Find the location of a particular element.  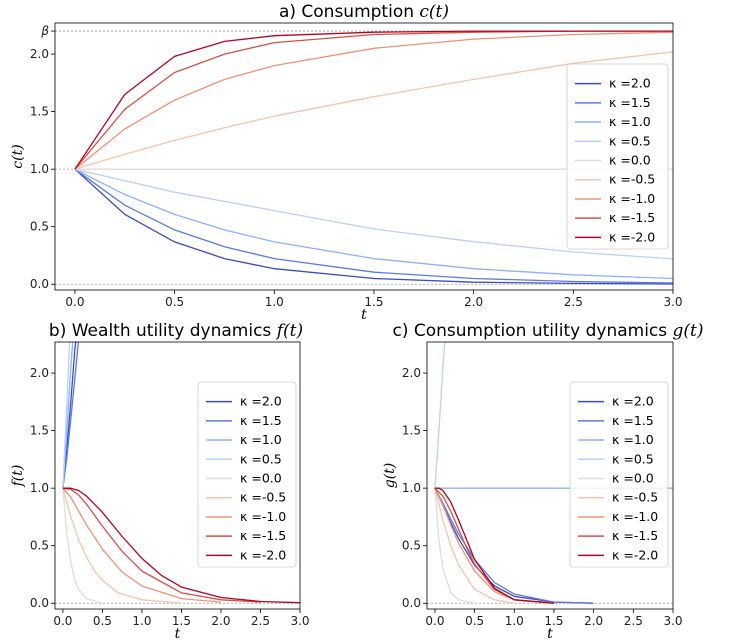

chart-title-text: a) Consumption is located at coordinates (349, 12).